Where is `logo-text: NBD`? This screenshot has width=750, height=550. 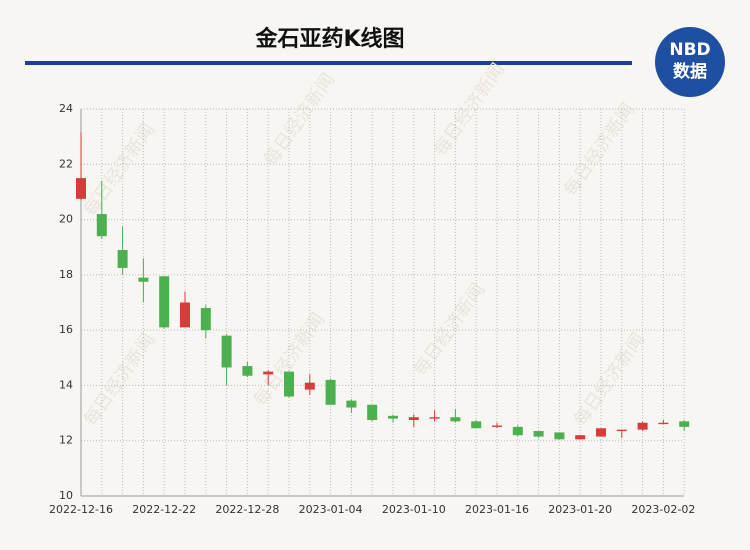
logo-text: NBD is located at coordinates (689, 50).